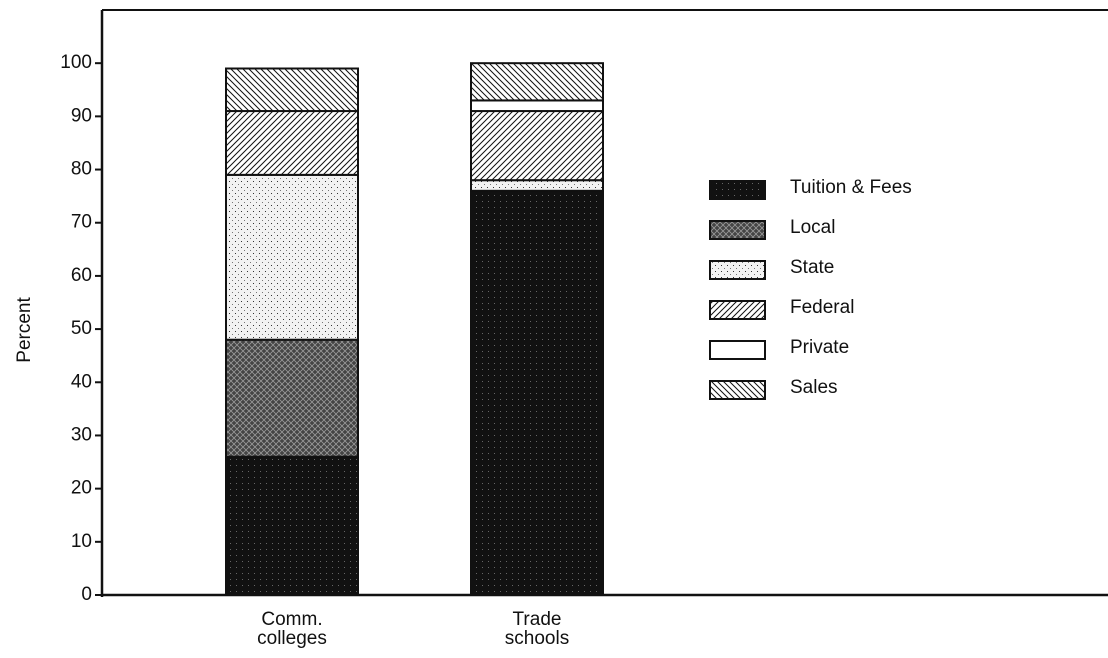  Describe the element at coordinates (822, 307) in the screenshot. I see `legend-label: Federal` at that location.